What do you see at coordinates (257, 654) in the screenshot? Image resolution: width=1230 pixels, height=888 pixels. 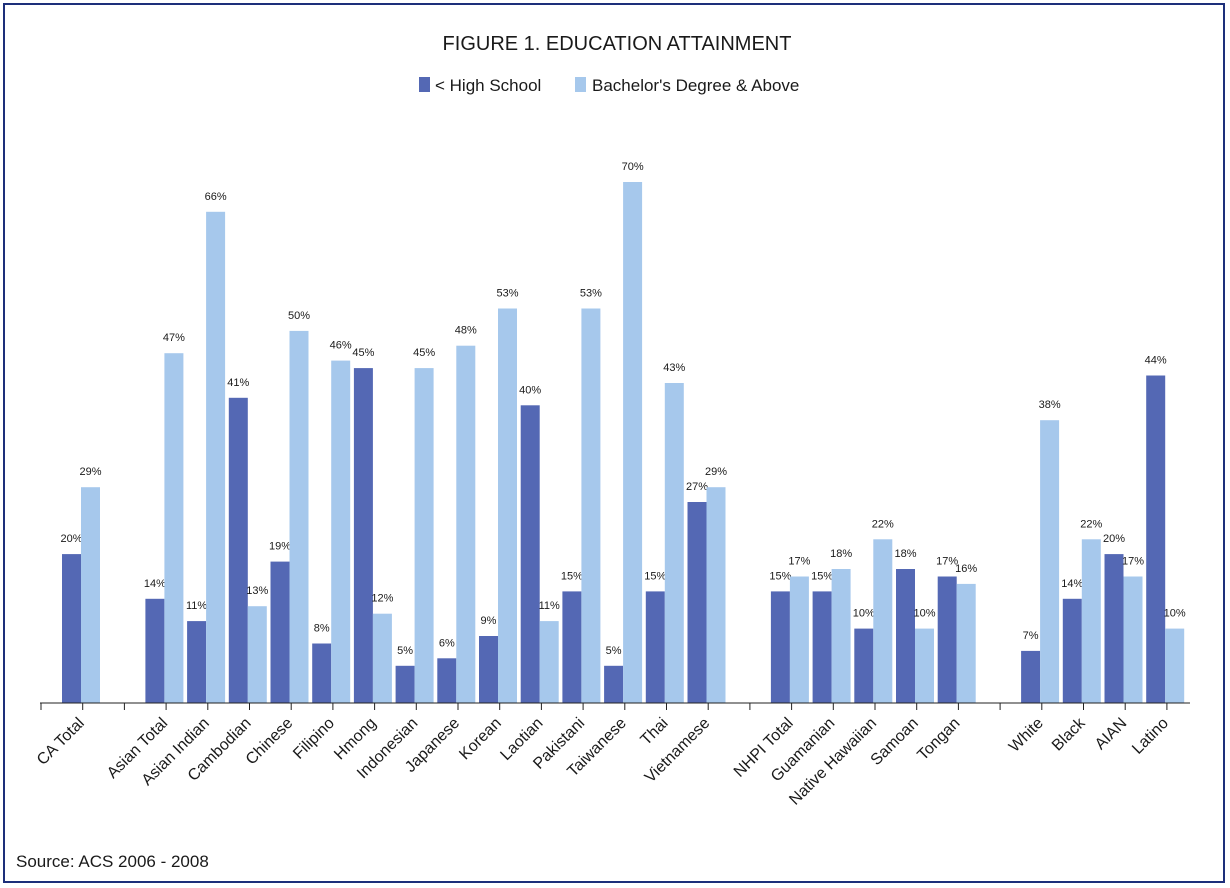 I see `bar-cambodian-bachelors` at bounding box center [257, 654].